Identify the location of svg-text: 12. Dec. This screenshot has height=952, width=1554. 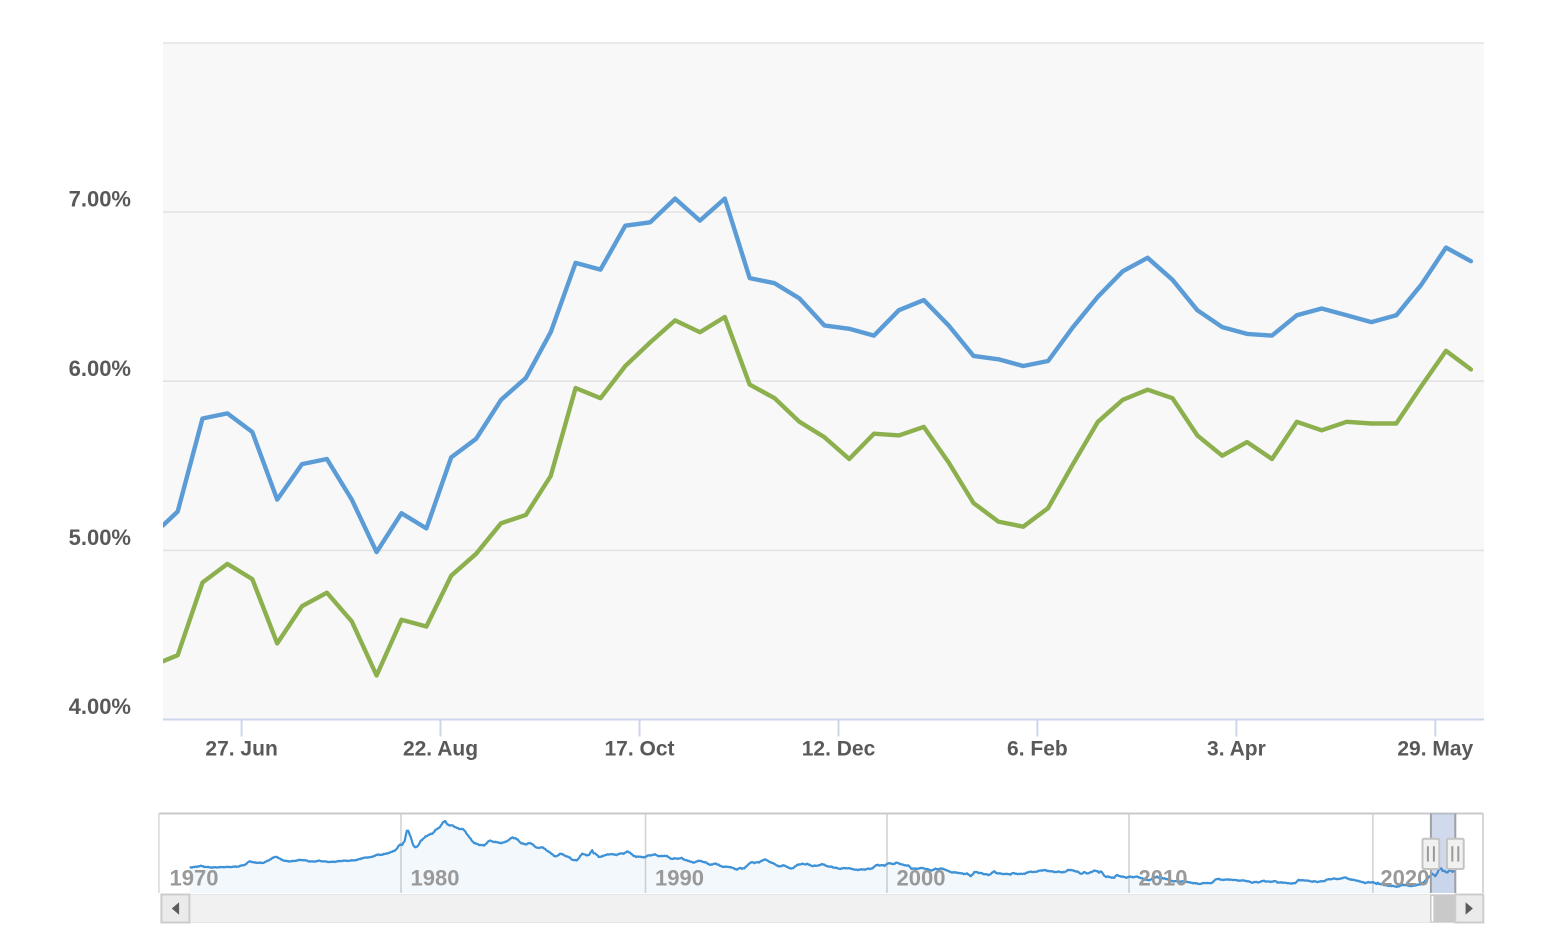
(839, 749).